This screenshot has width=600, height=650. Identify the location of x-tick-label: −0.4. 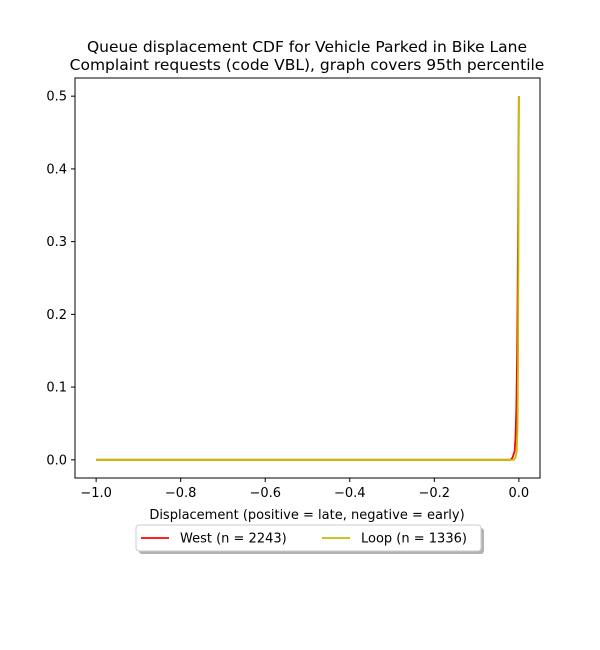
(350, 493).